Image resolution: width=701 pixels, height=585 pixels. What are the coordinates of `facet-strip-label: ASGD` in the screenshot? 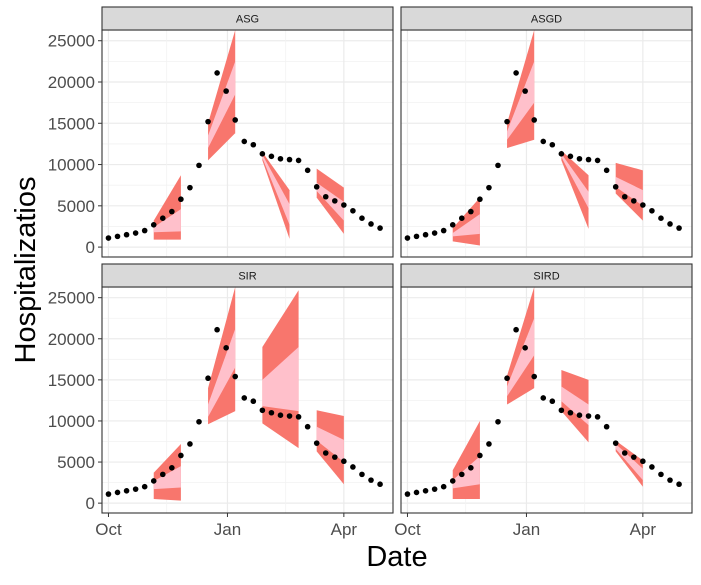 It's located at (546, 20).